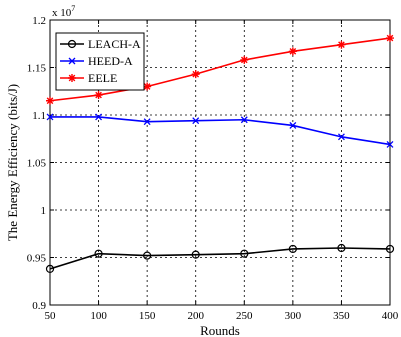 The height and width of the screenshot is (337, 401). Describe the element at coordinates (37, 259) in the screenshot. I see `y-tick-label: 0.95` at that location.